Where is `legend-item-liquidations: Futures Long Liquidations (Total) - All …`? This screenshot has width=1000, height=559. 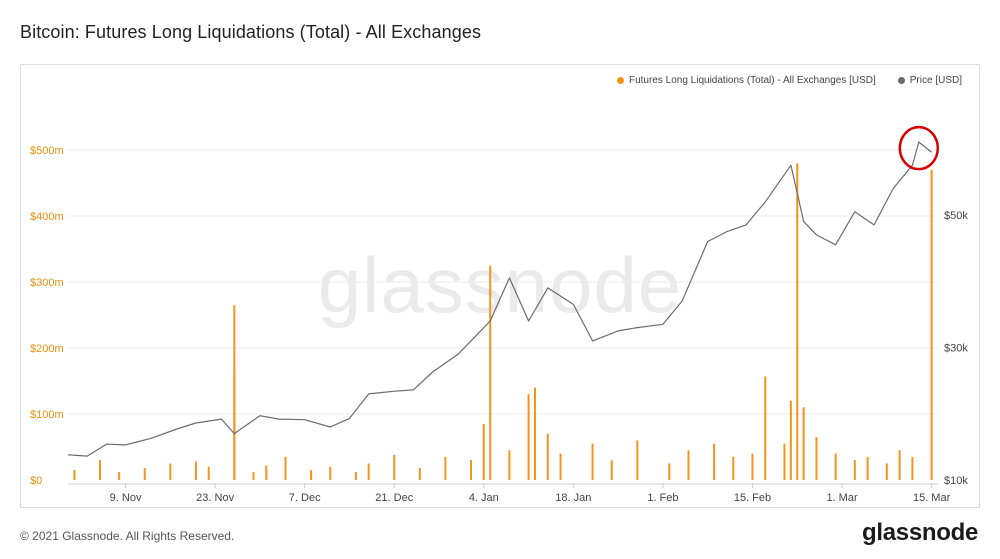 legend-item-liquidations: Futures Long Liquidations (Total) - All … is located at coordinates (746, 80).